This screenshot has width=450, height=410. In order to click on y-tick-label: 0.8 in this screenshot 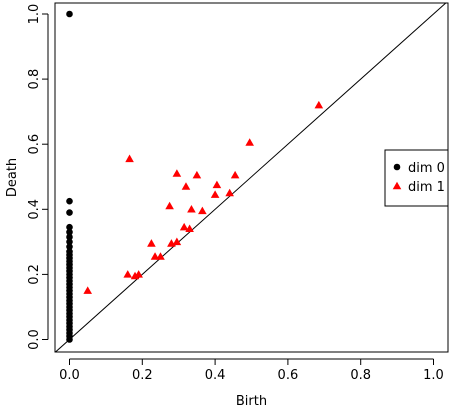, I will do `click(34, 79)`.